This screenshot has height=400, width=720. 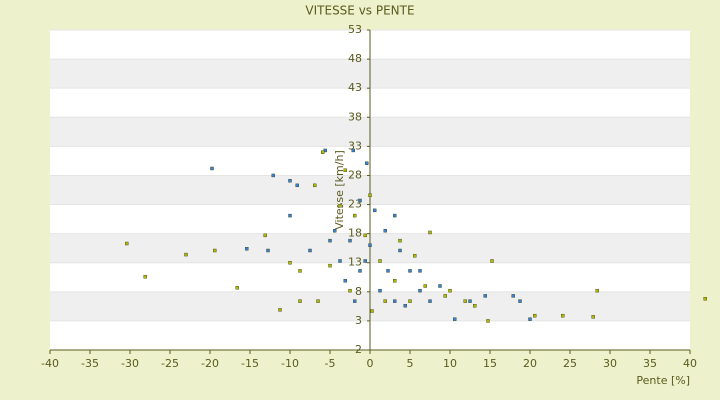 I want to click on x-tick-label: -30, so click(x=130, y=363).